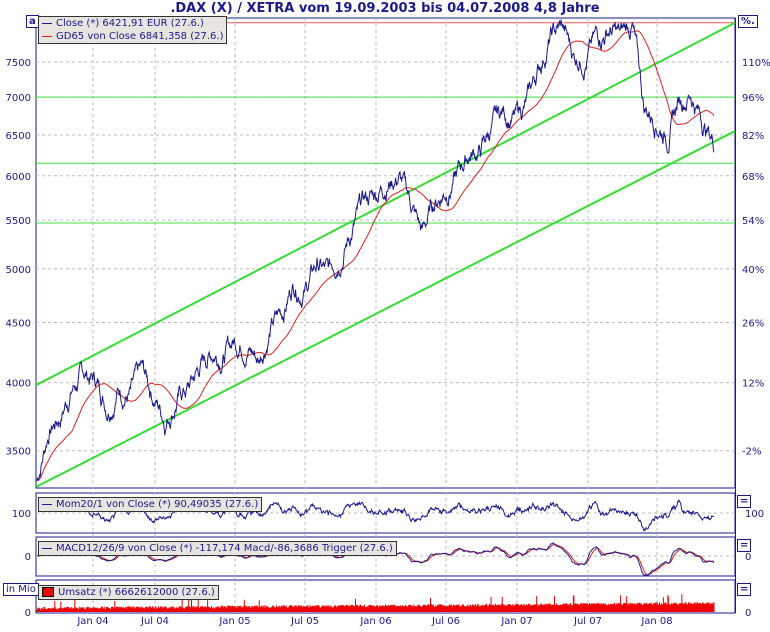 This screenshot has width=770, height=632. Describe the element at coordinates (516, 621) in the screenshot. I see `x-tick-label: Jan 07` at that location.